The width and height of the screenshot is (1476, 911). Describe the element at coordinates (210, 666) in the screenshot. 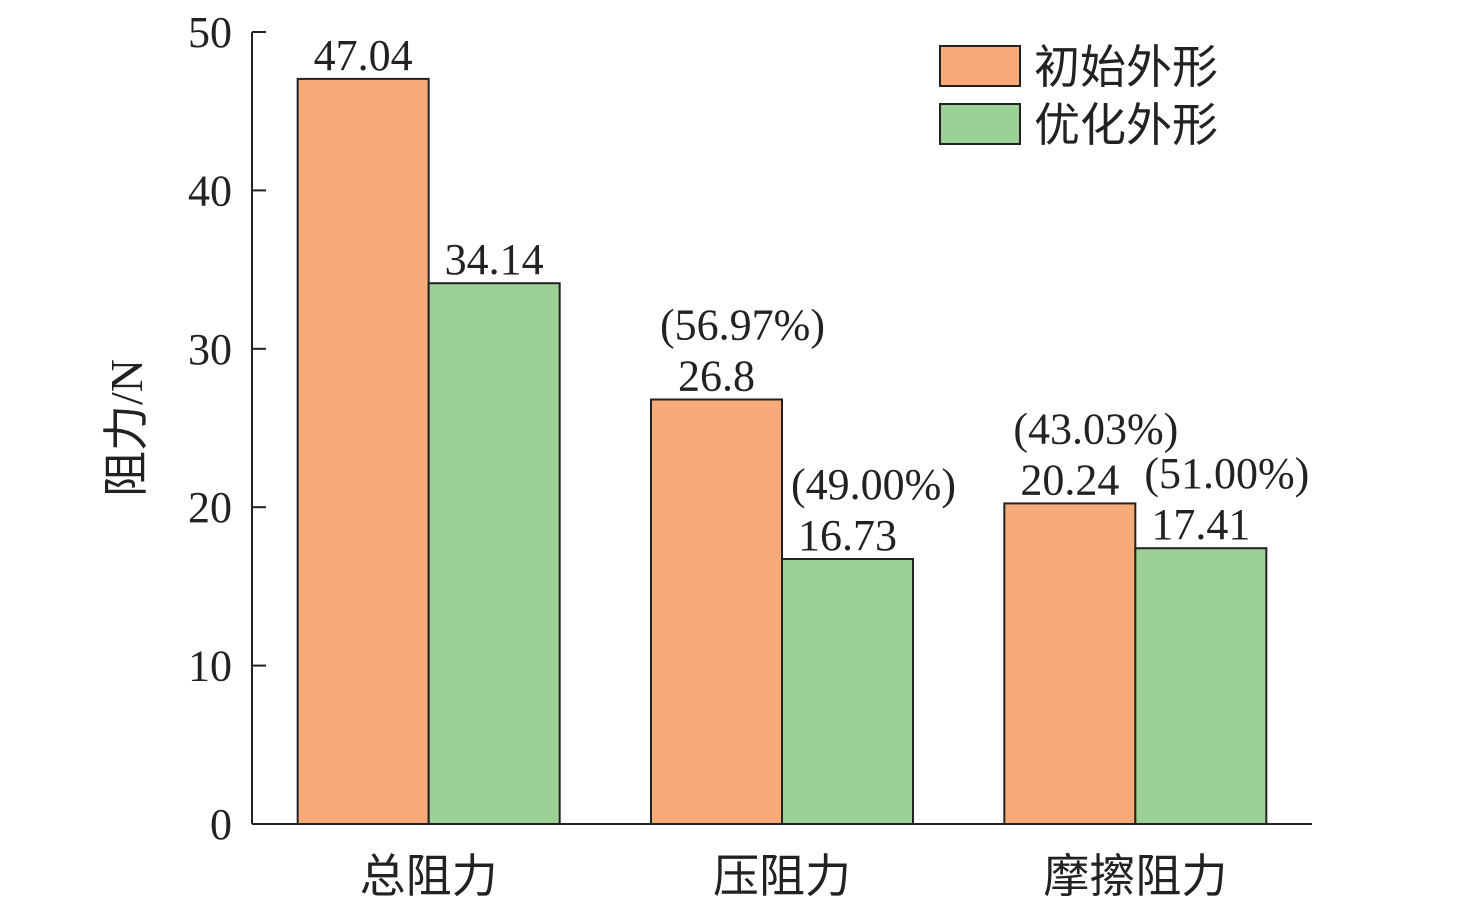

I see `y-tick-label: 10` at that location.